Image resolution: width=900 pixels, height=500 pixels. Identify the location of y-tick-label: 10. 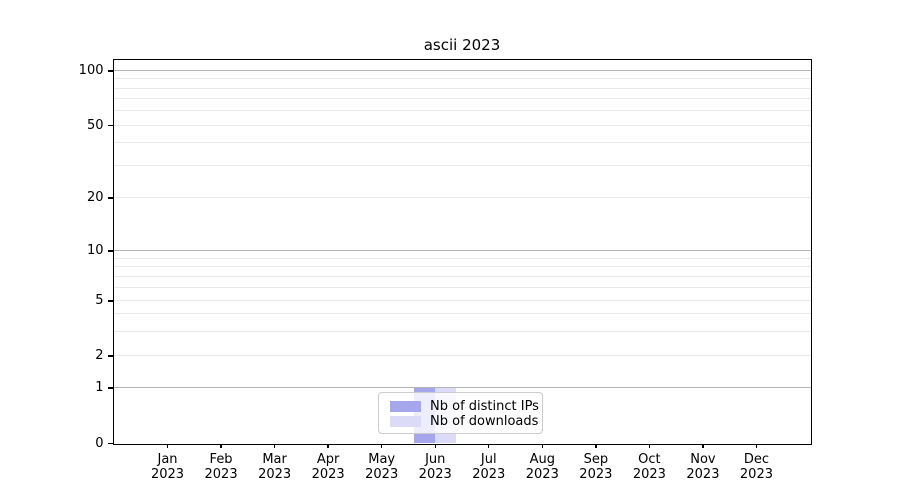
(95, 250).